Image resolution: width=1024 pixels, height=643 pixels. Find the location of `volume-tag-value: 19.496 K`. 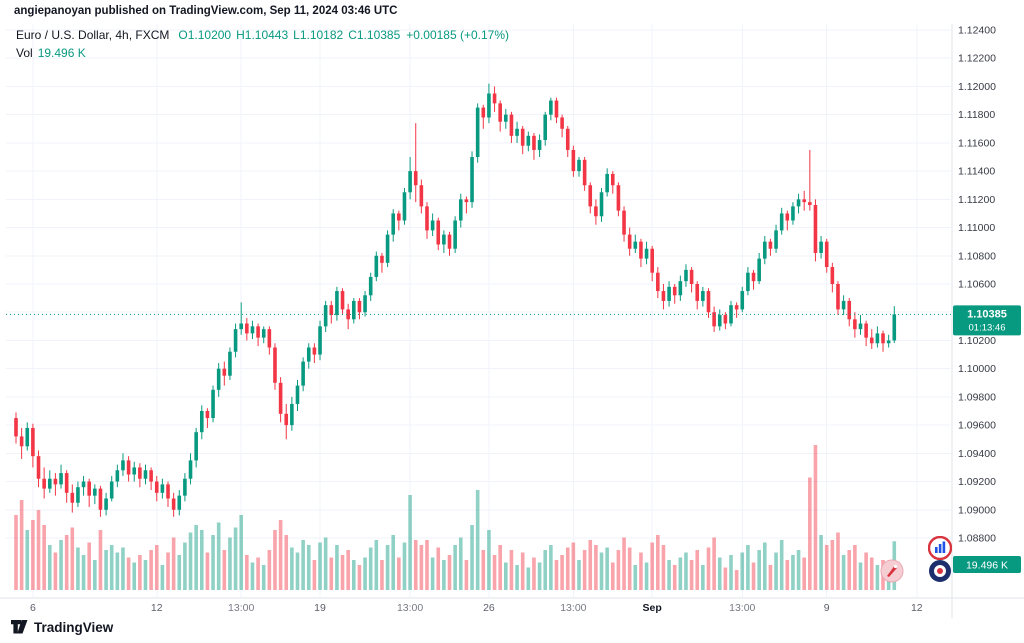

volume-tag-value: 19.496 K is located at coordinates (987, 566).